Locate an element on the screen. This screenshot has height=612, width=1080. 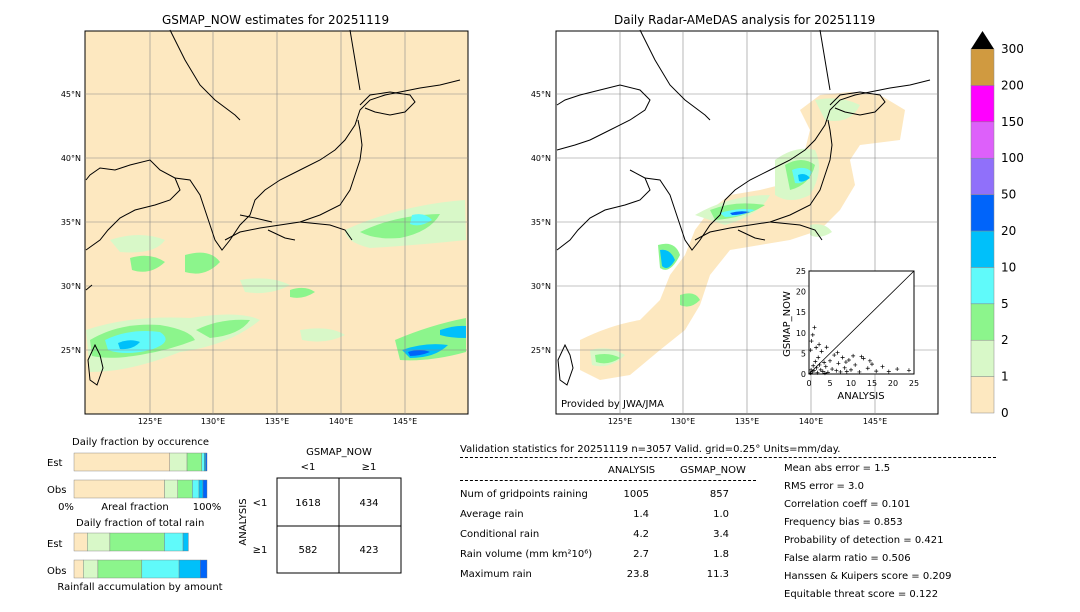
contingency-title: GSMAP_NOW is located at coordinates (339, 452).